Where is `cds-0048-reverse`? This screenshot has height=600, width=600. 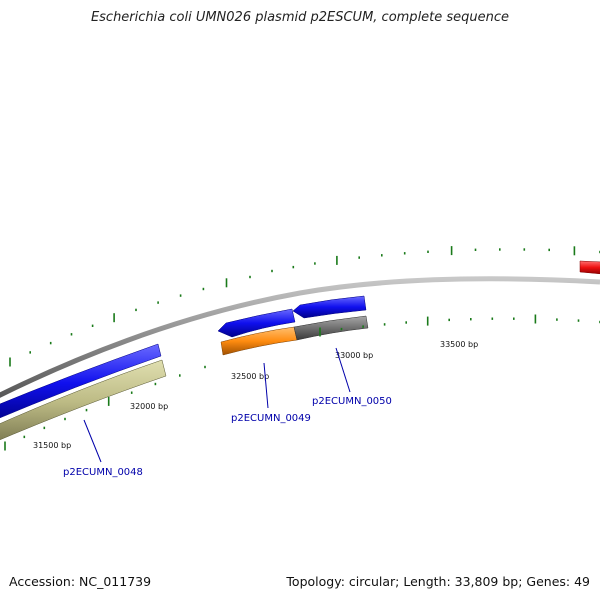 cds-0048-reverse is located at coordinates (83, 400).